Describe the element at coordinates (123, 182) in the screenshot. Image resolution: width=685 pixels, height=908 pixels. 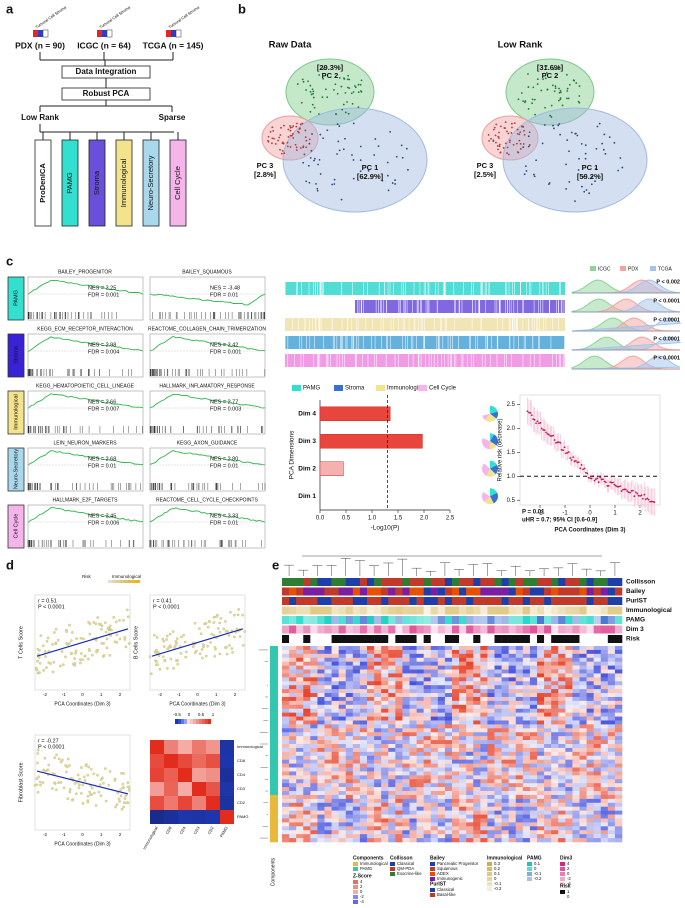
I see `component-label: Immunological` at that location.